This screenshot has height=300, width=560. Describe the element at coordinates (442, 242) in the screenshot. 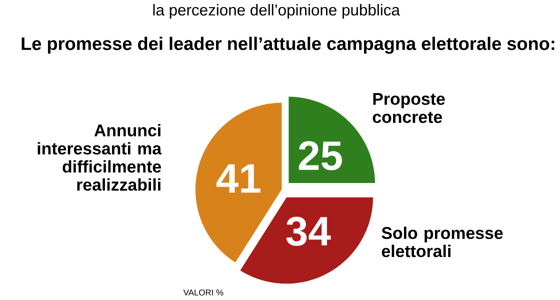

I see `slice-label: Solo promesse elettorali` at that location.